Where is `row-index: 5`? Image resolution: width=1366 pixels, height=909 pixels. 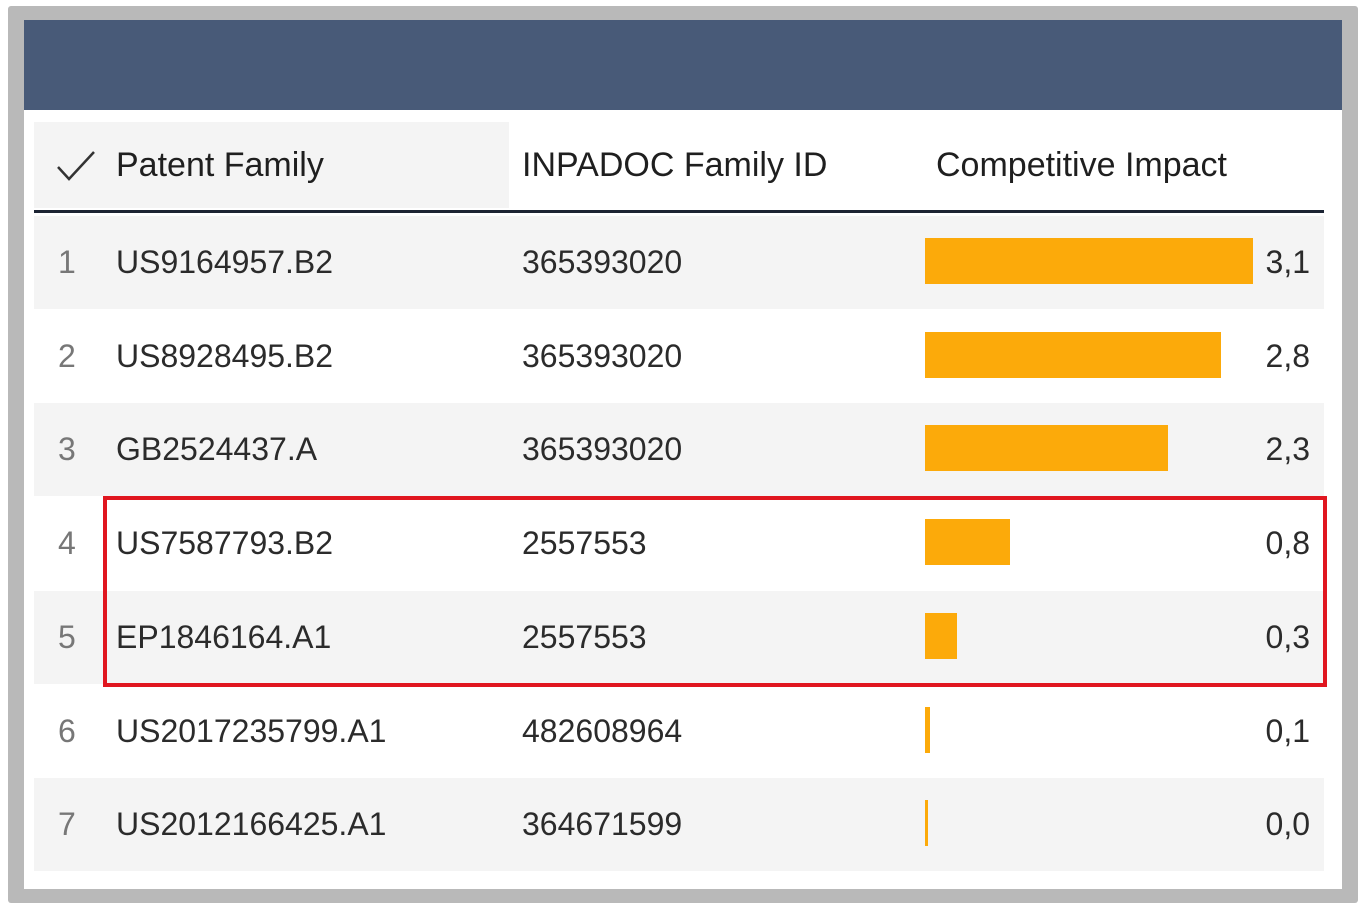 row-index: 5 is located at coordinates (67, 636).